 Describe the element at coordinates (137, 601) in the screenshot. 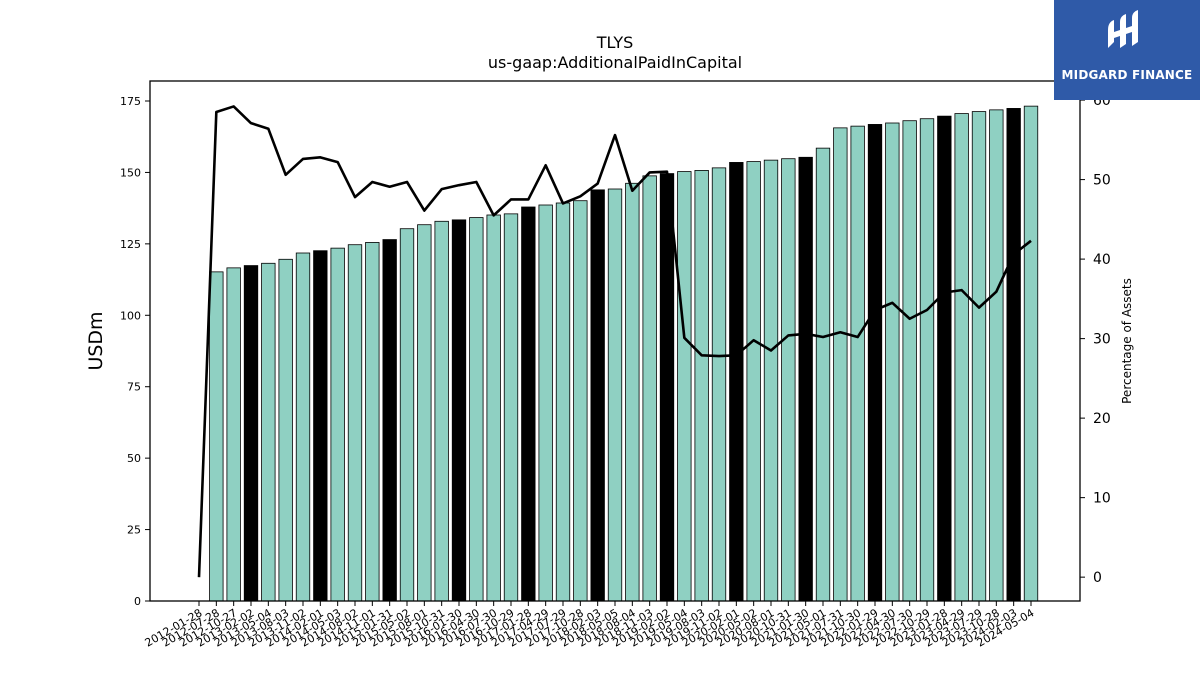

I see `y-left-tick-label: 0` at that location.